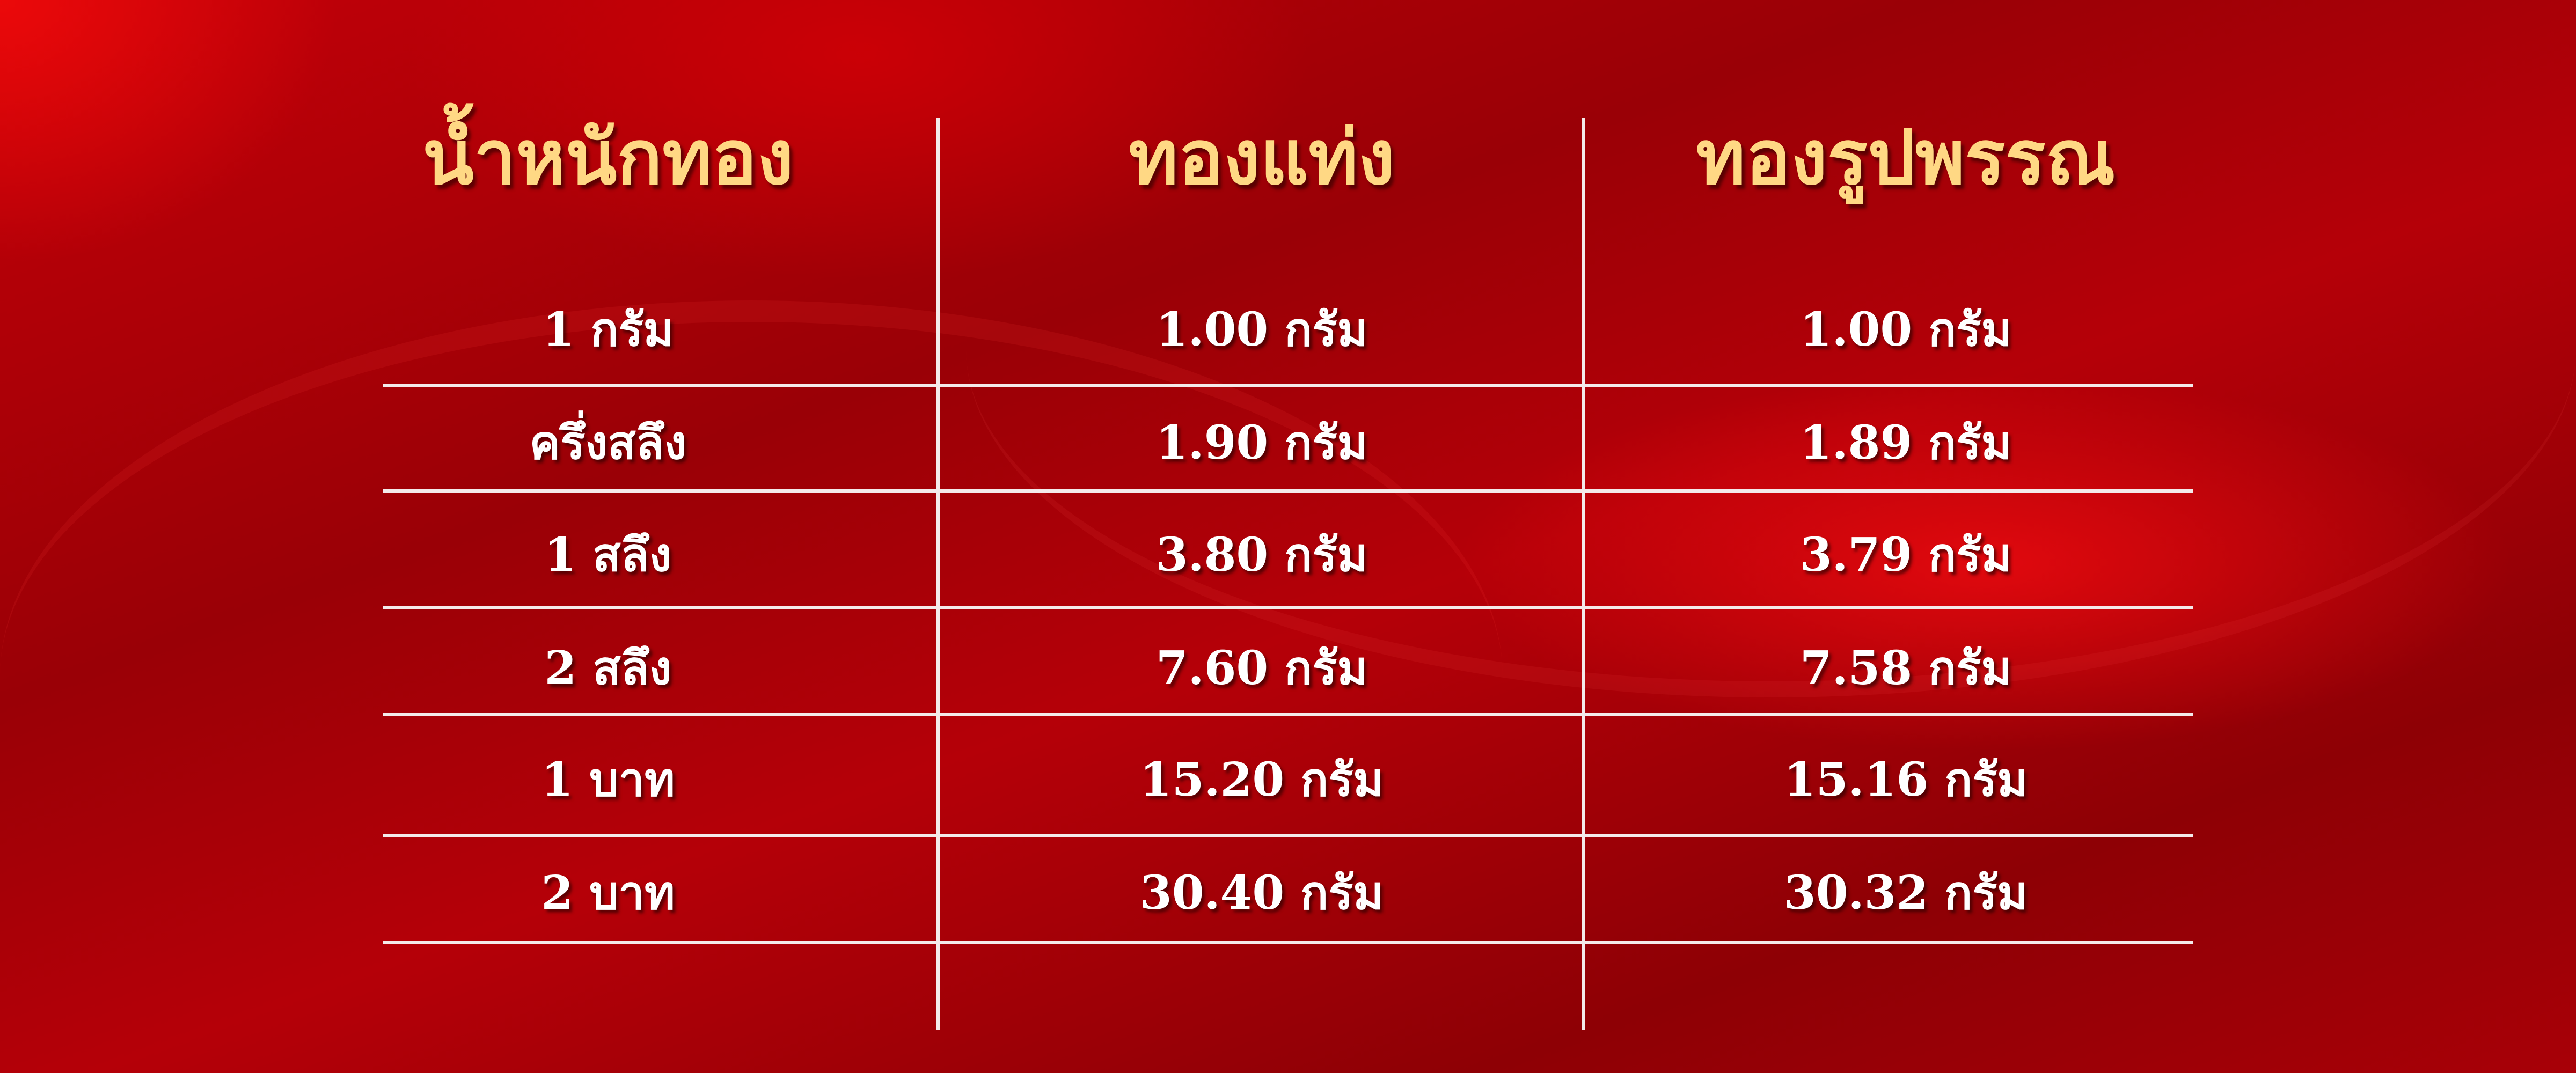 Image resolution: width=2576 pixels, height=1073 pixels. What do you see at coordinates (608, 893) in the screenshot?
I see `weight-cell: 2 บาท` at bounding box center [608, 893].